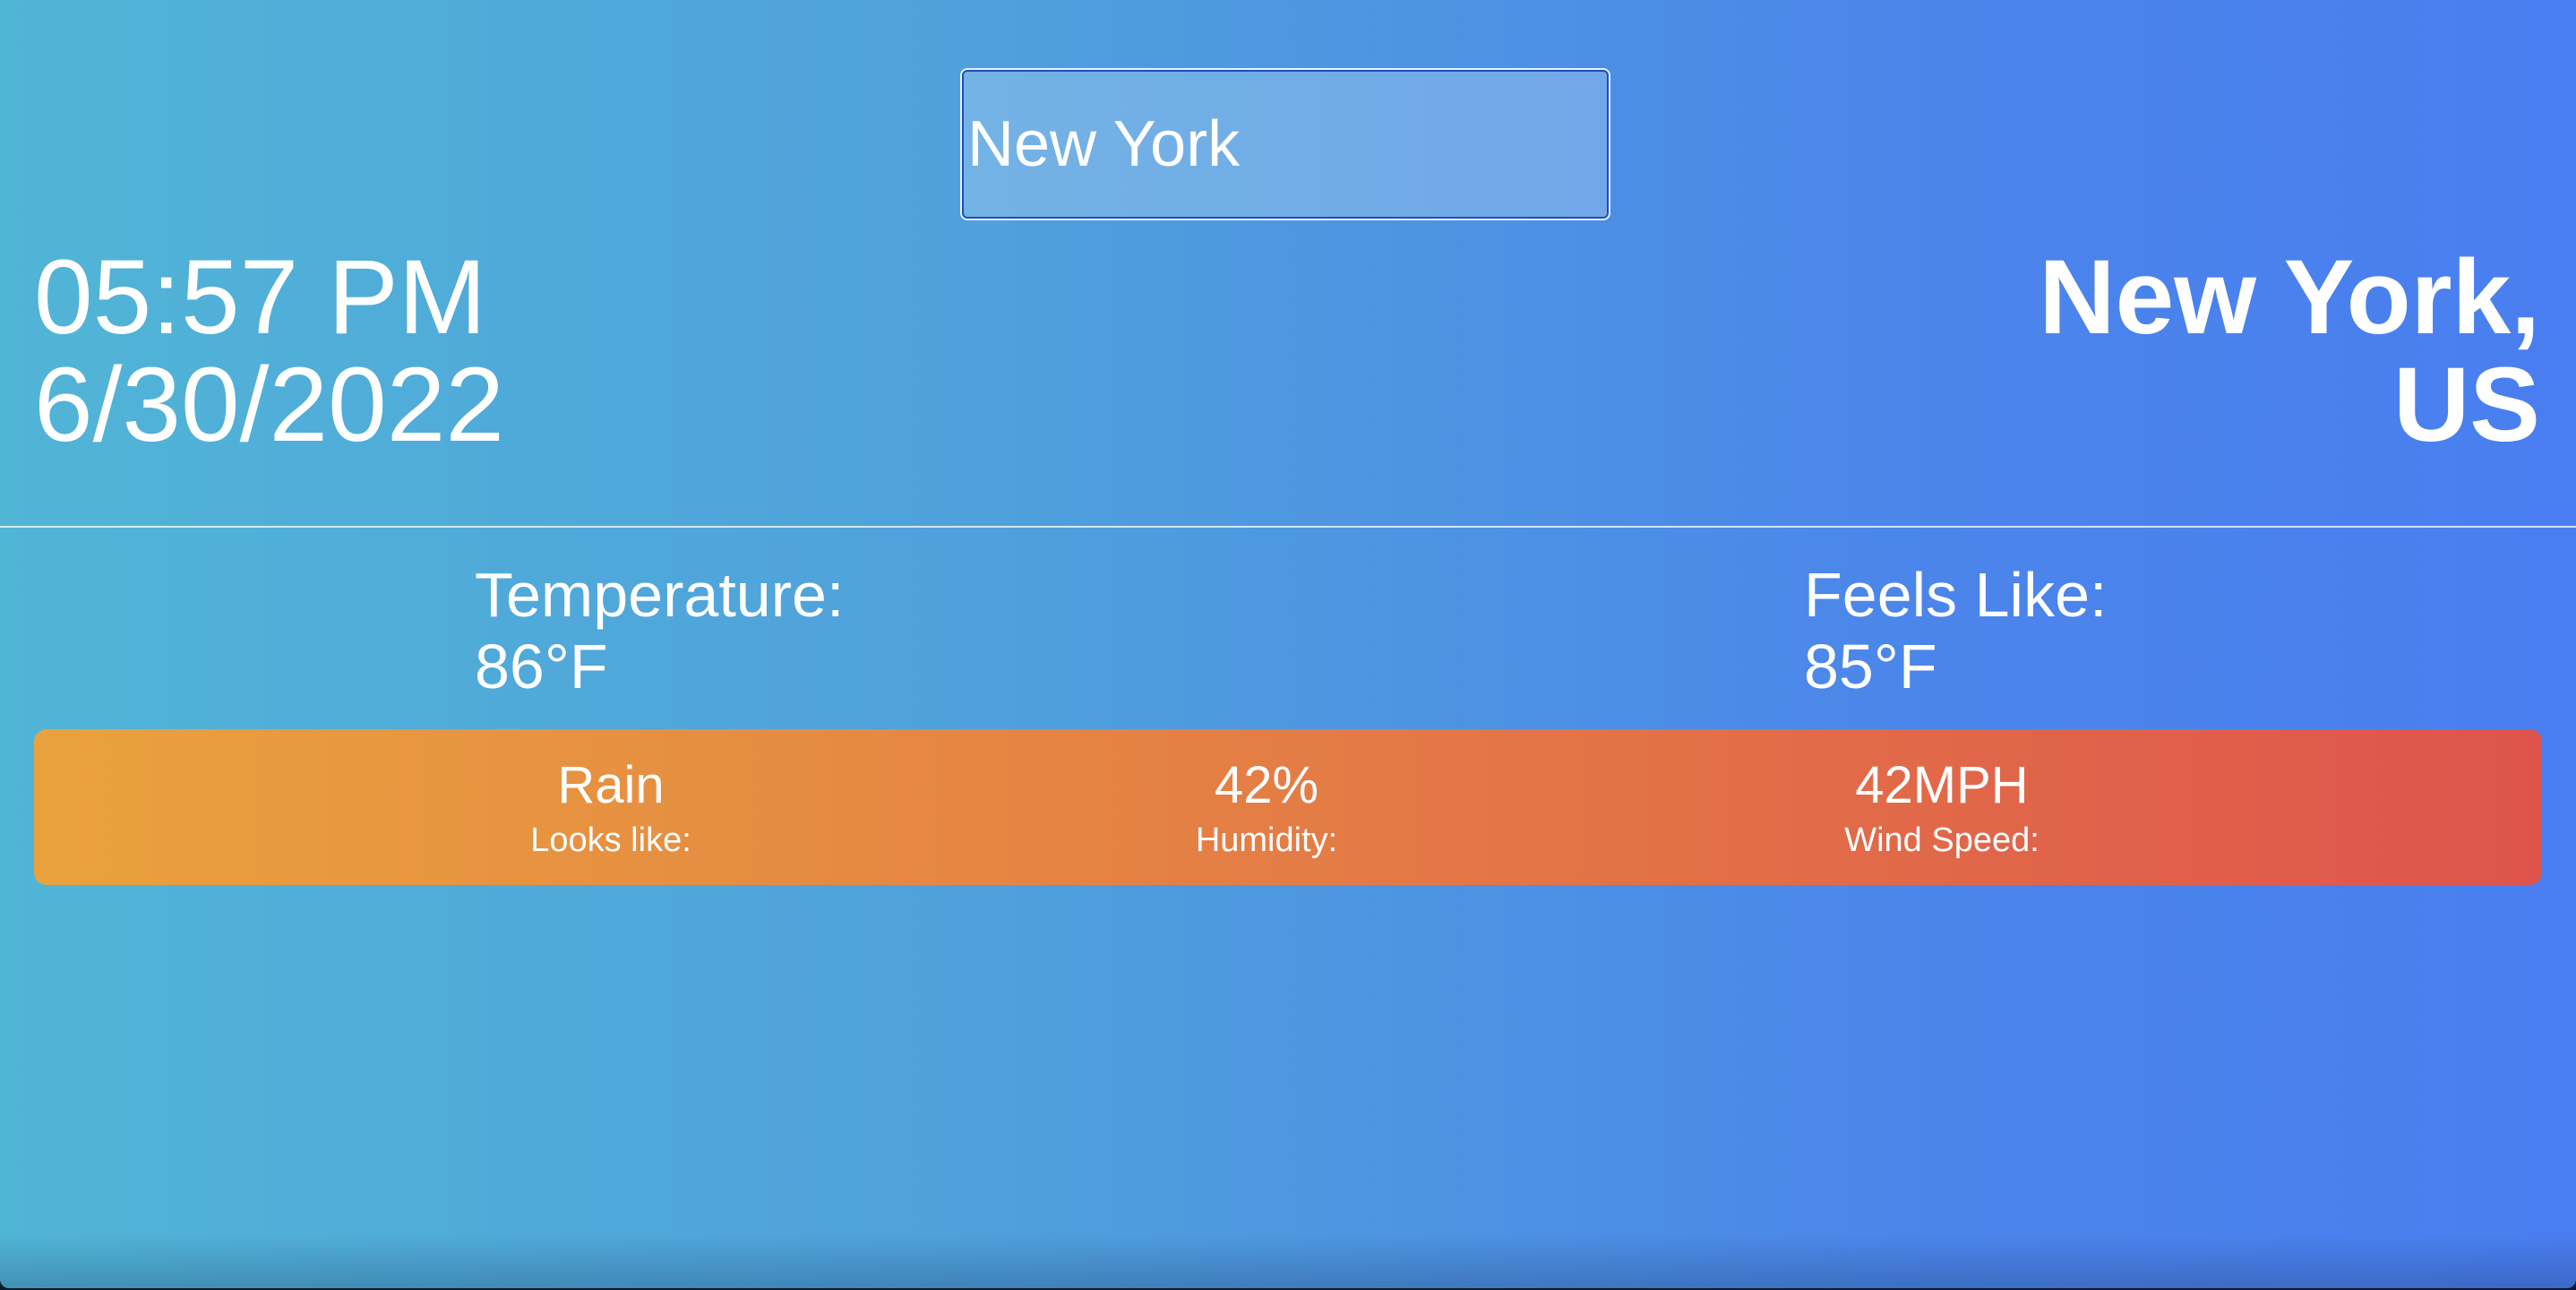 The height and width of the screenshot is (1290, 2576). What do you see at coordinates (2466, 405) in the screenshot?
I see `country-code: US` at bounding box center [2466, 405].